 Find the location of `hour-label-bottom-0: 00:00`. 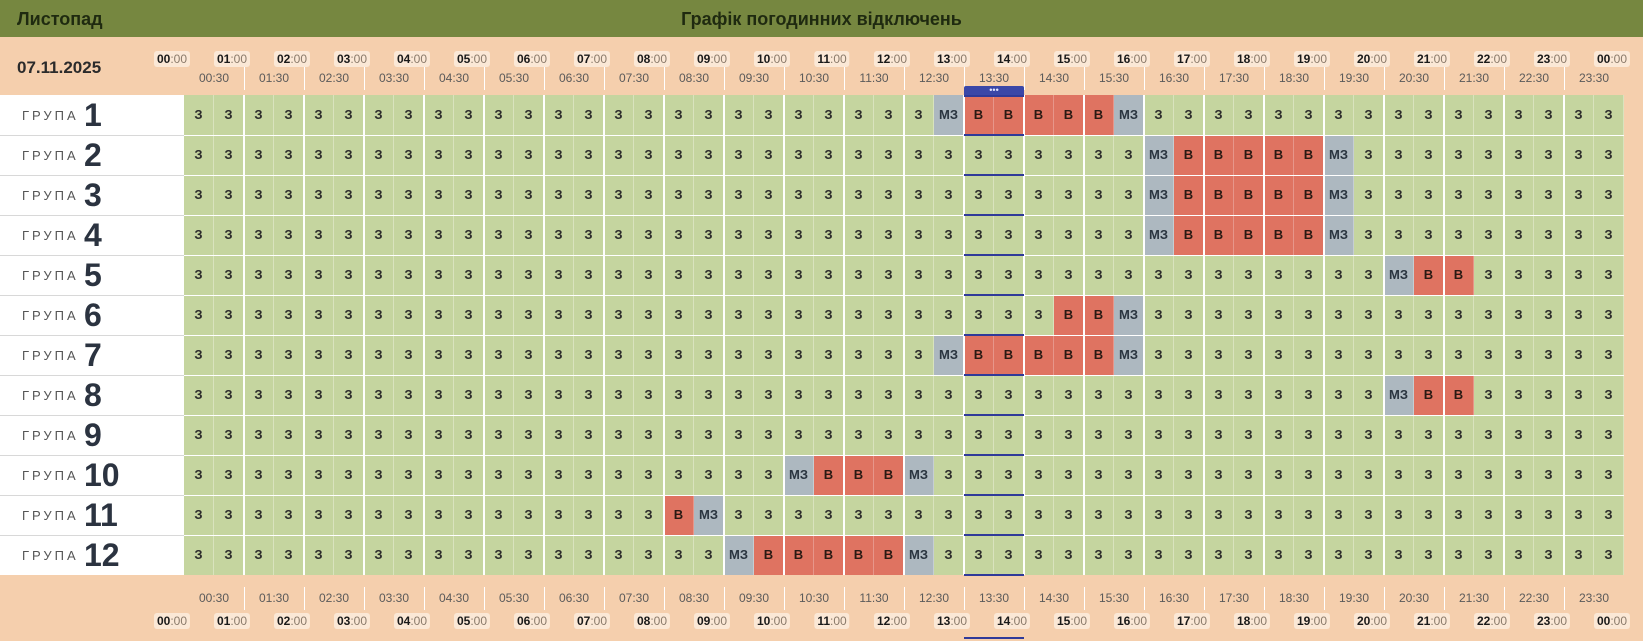

hour-label-bottom-0: 00:00 is located at coordinates (172, 621).